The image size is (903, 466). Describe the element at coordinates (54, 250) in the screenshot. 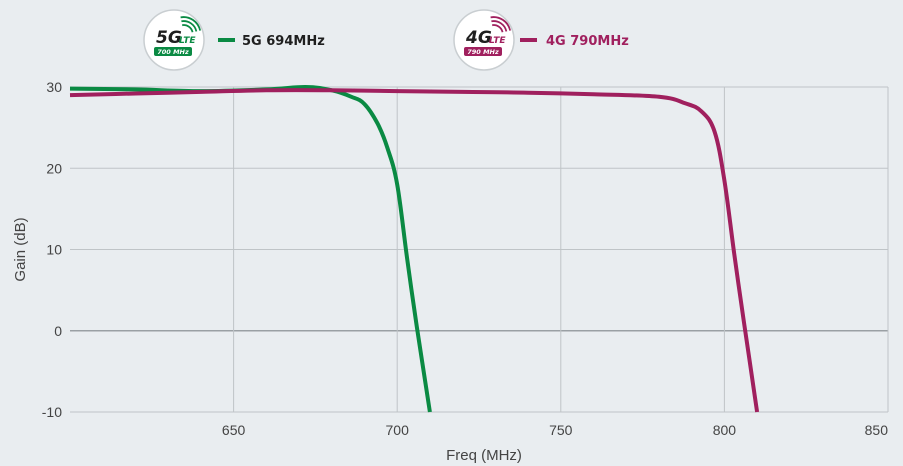

I see `y-tick-label: 10` at that location.